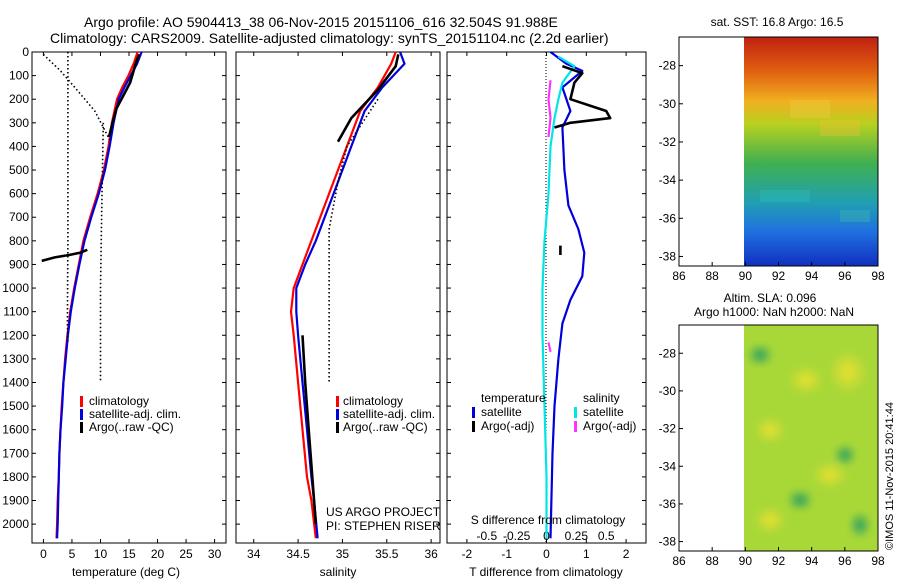  What do you see at coordinates (19, 264) in the screenshot?
I see `y-tick-label: 900` at bounding box center [19, 264].